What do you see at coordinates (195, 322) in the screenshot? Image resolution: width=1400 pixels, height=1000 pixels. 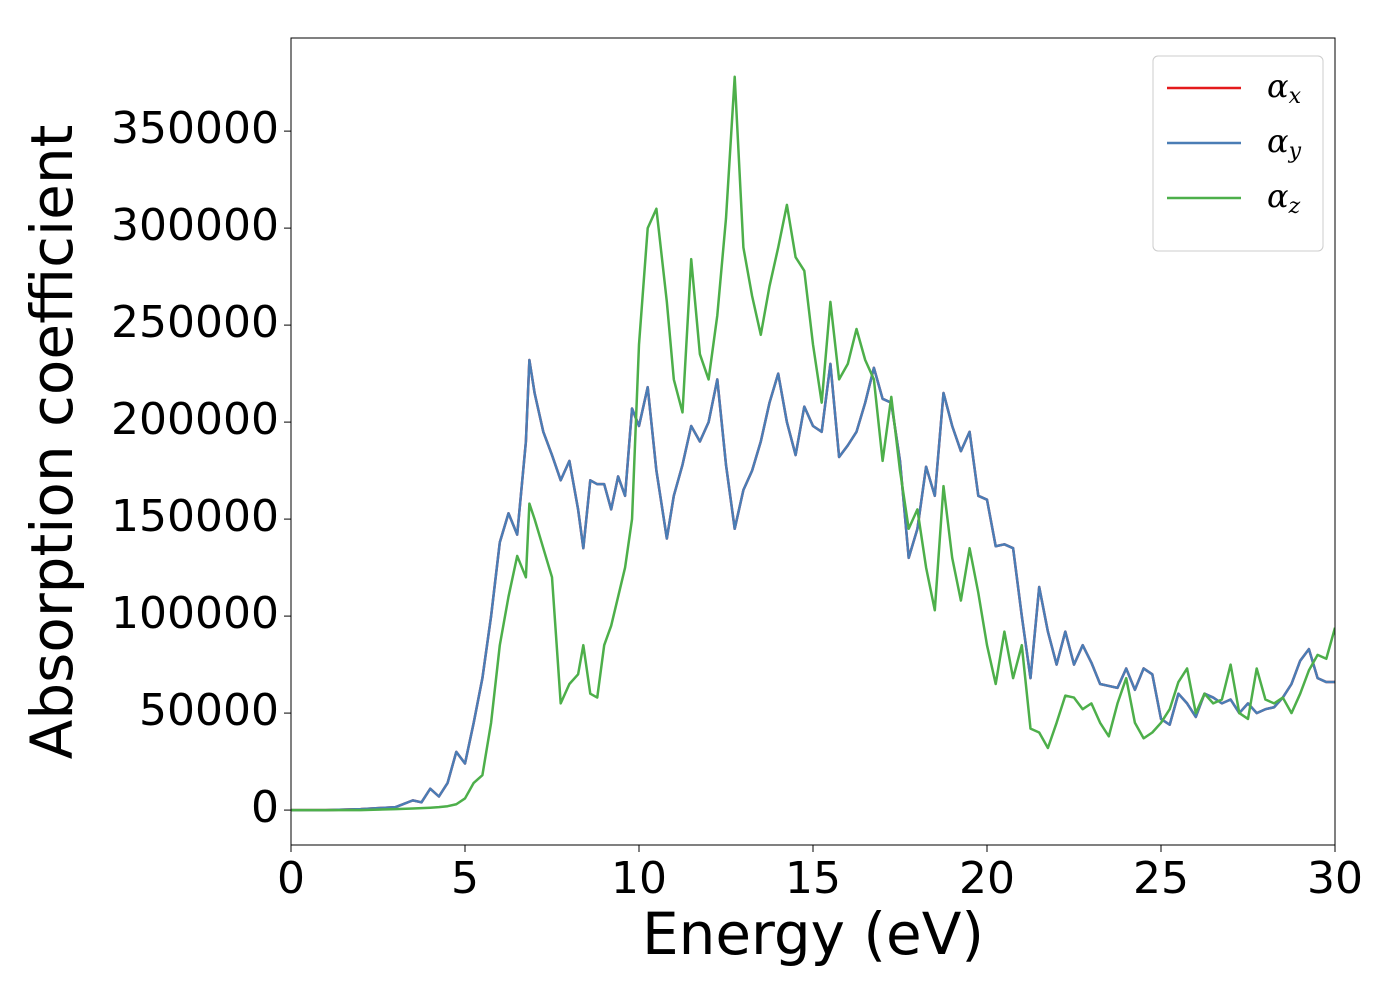 I see `y-tick-label: 250000` at bounding box center [195, 322].